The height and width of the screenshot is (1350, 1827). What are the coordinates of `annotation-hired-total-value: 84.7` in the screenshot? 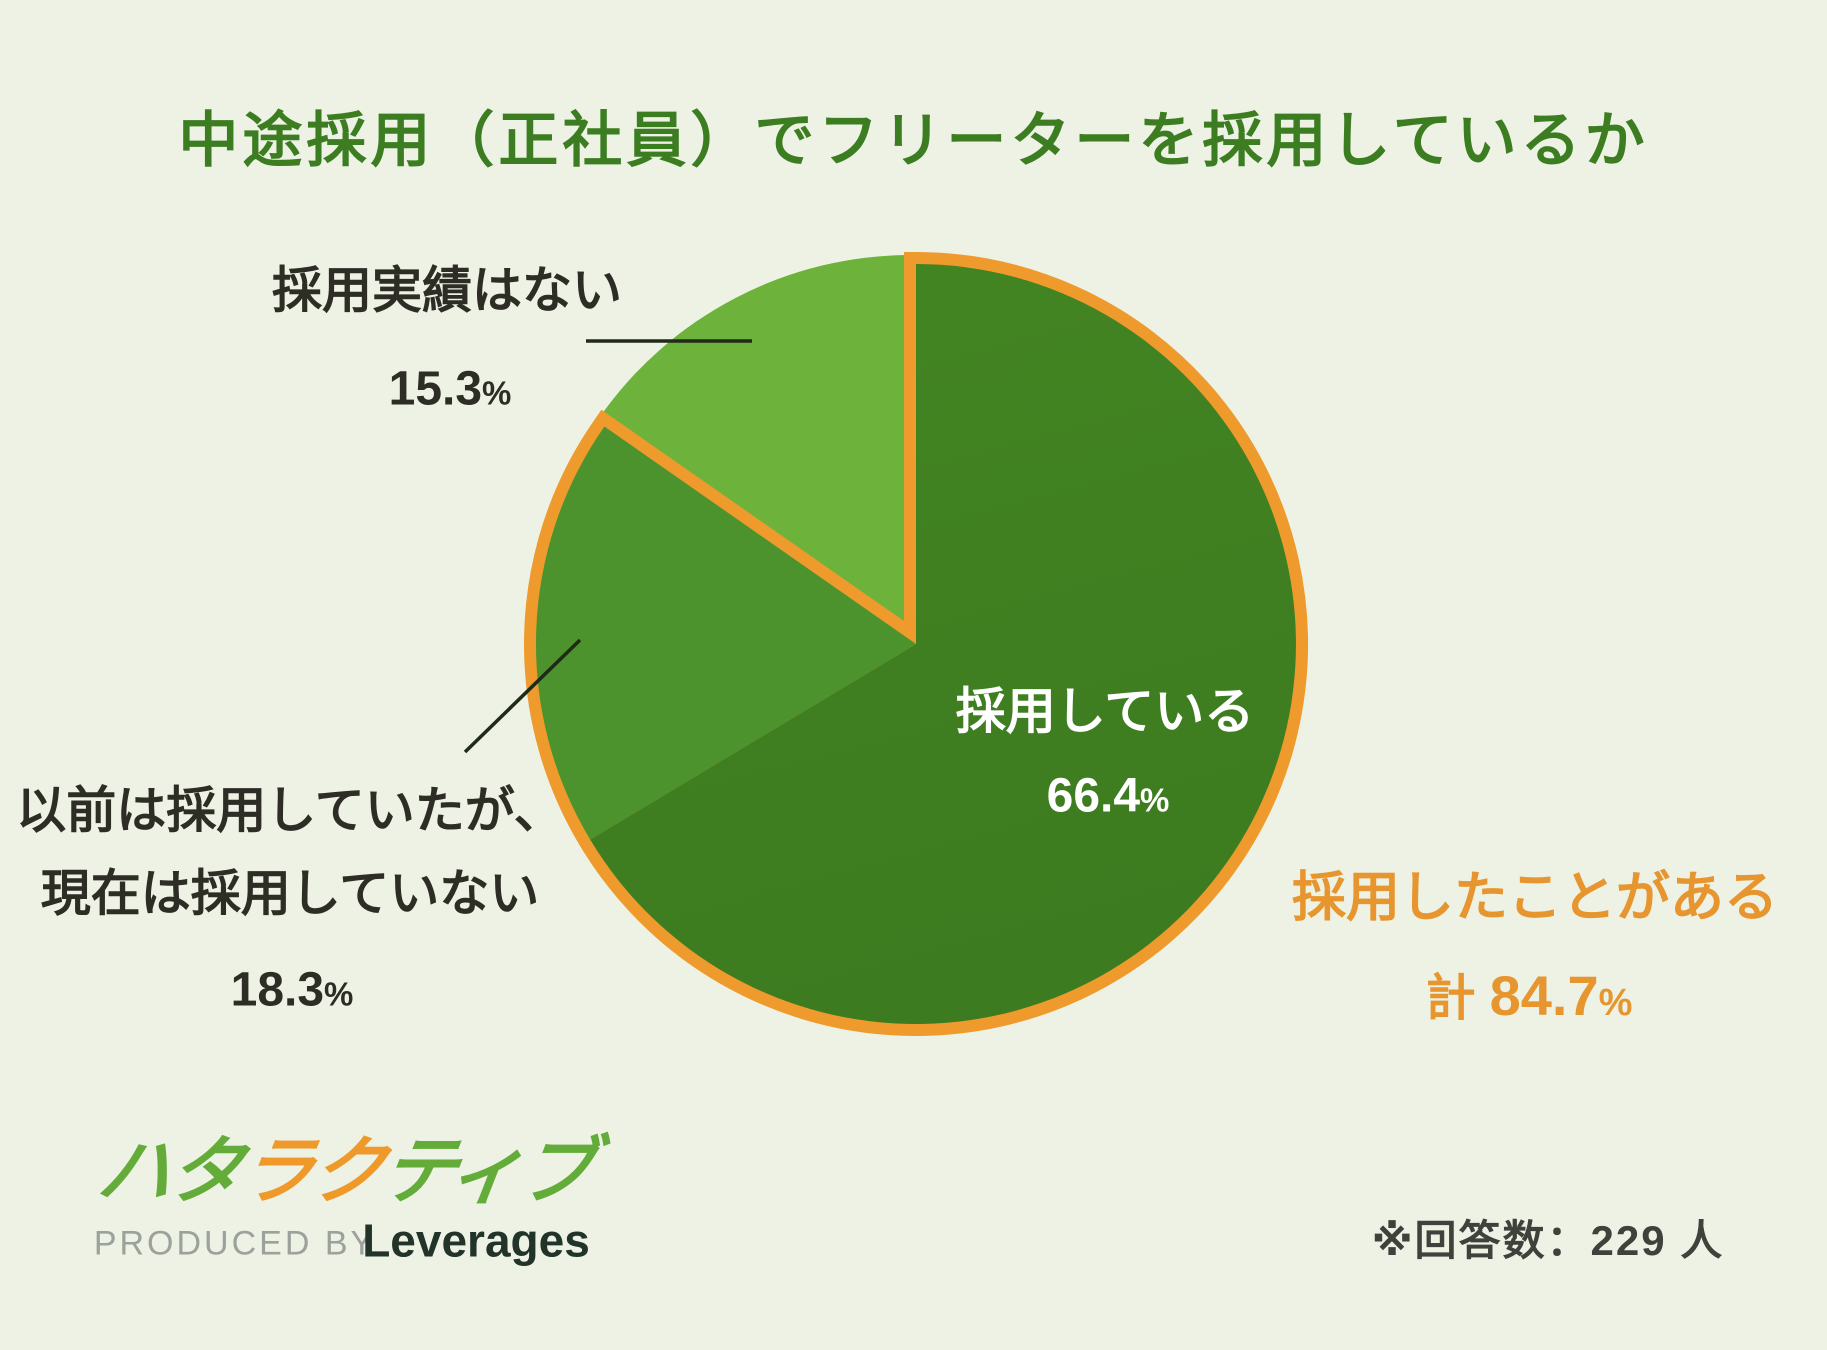 It's located at (1544, 996).